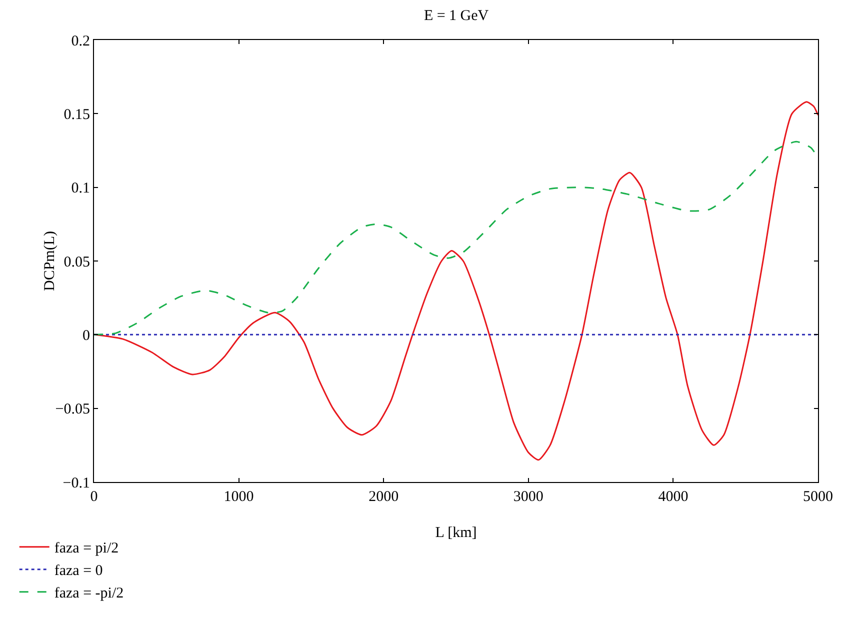 This screenshot has height=621, width=845. I want to click on y-tick-label: −0.1, so click(76, 483).